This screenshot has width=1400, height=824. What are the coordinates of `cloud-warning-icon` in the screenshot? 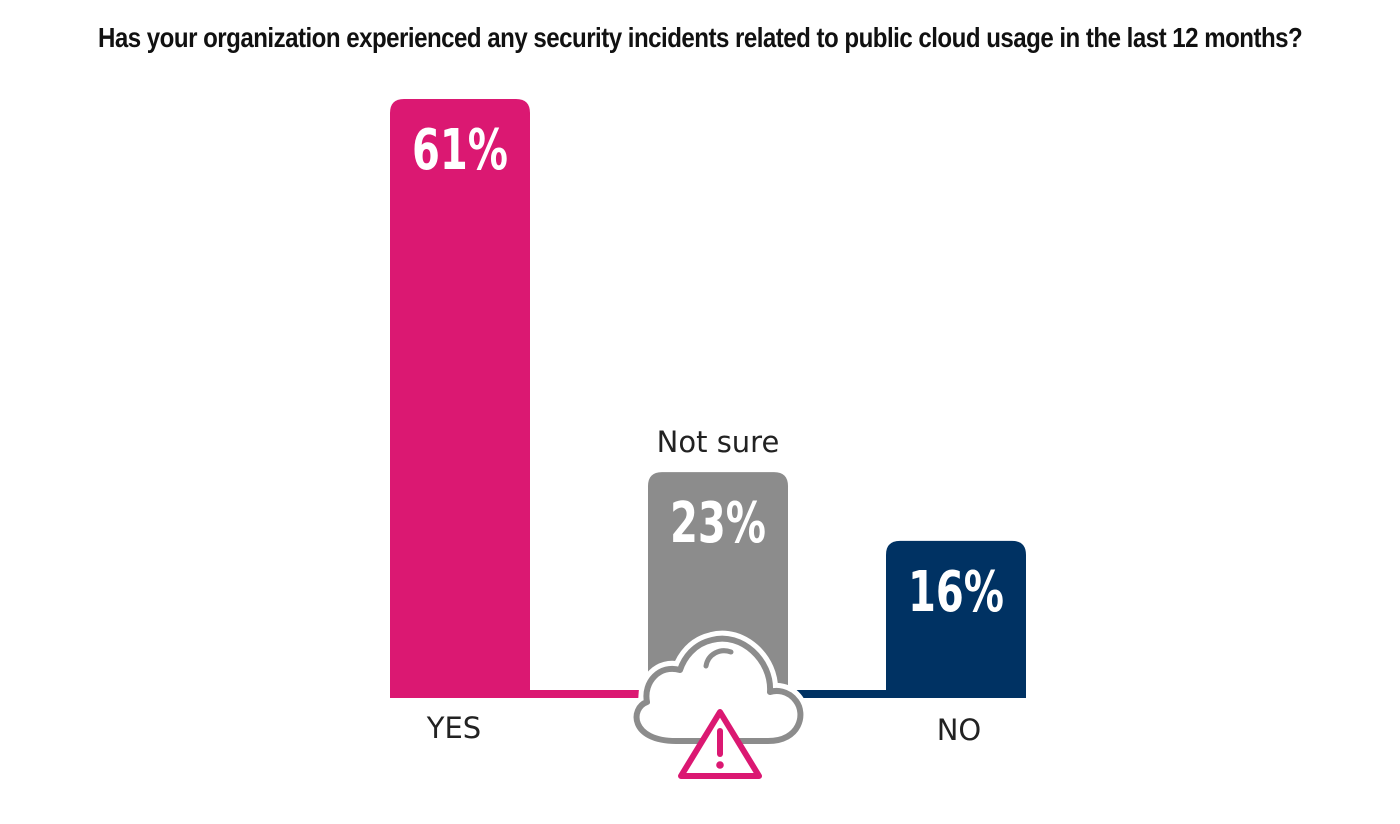 It's located at (718, 704).